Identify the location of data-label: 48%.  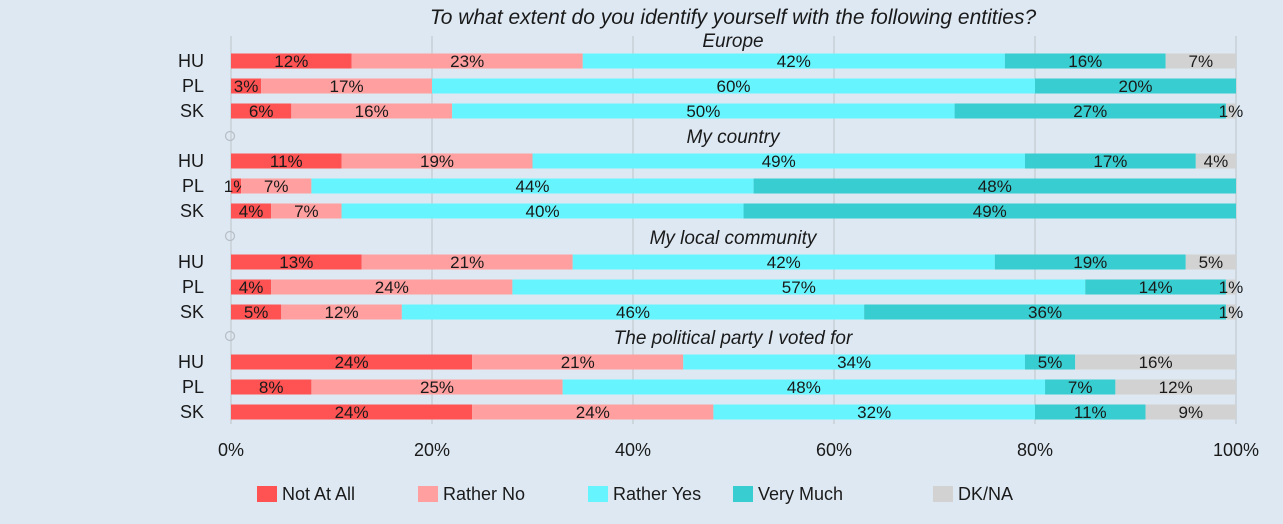
(804, 387).